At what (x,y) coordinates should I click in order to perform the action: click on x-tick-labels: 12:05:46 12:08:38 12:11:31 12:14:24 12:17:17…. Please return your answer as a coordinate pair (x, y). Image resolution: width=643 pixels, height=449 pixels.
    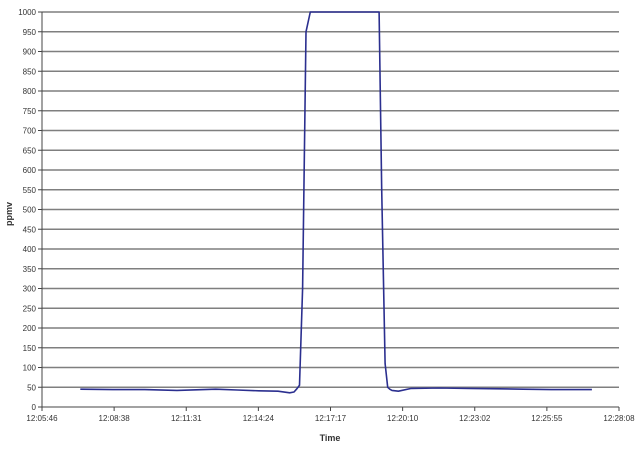
    Looking at the image, I should click on (330, 418).